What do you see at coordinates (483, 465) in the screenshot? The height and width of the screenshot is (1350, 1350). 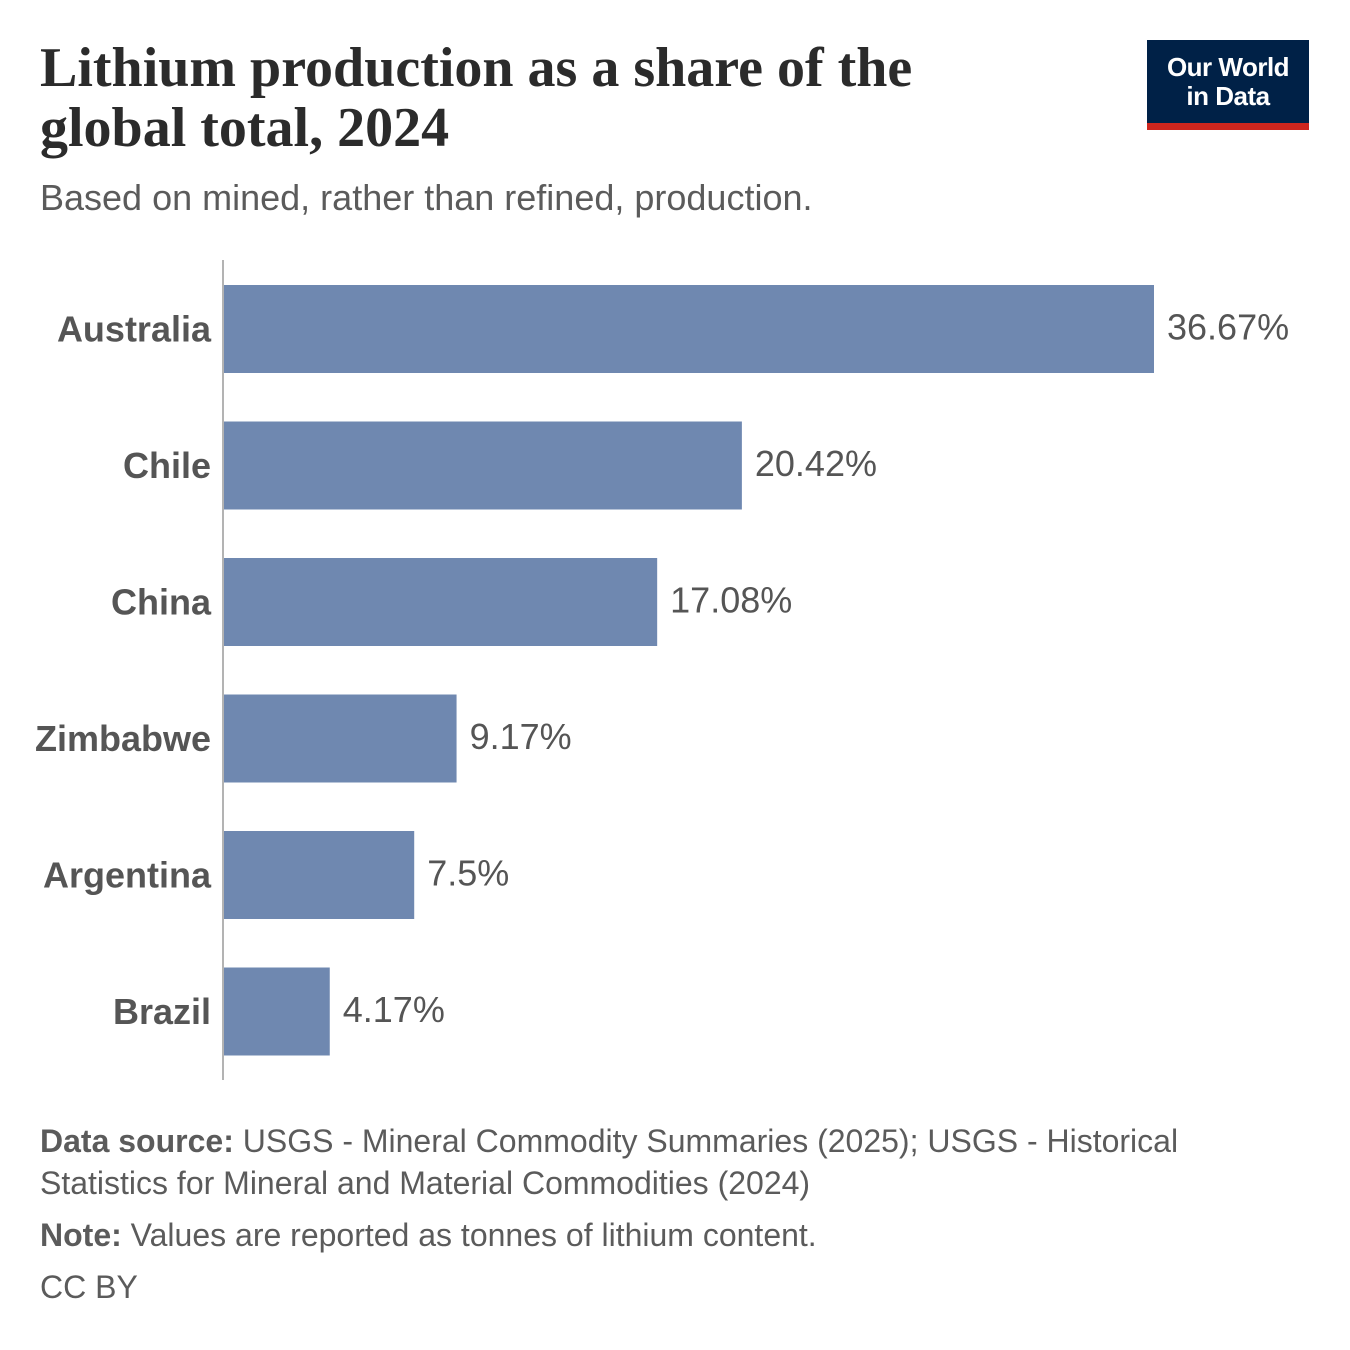 I see `bar-chile` at bounding box center [483, 465].